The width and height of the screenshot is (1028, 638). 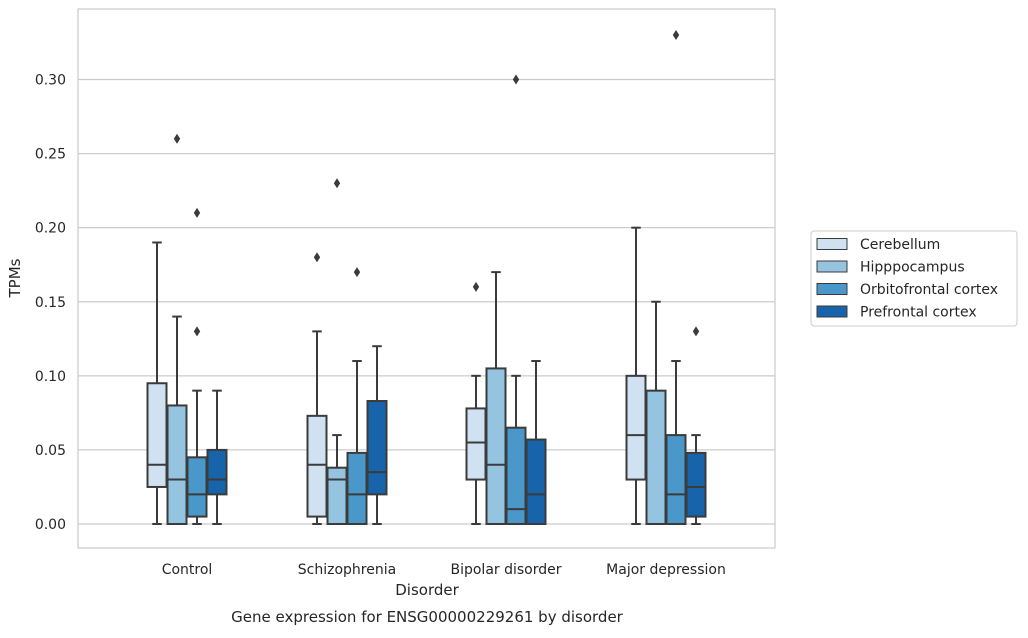 I want to click on y-tick-labels: 0.00 0.05 0.10 0.15 0.20 0.25 0.30, so click(x=50, y=303).